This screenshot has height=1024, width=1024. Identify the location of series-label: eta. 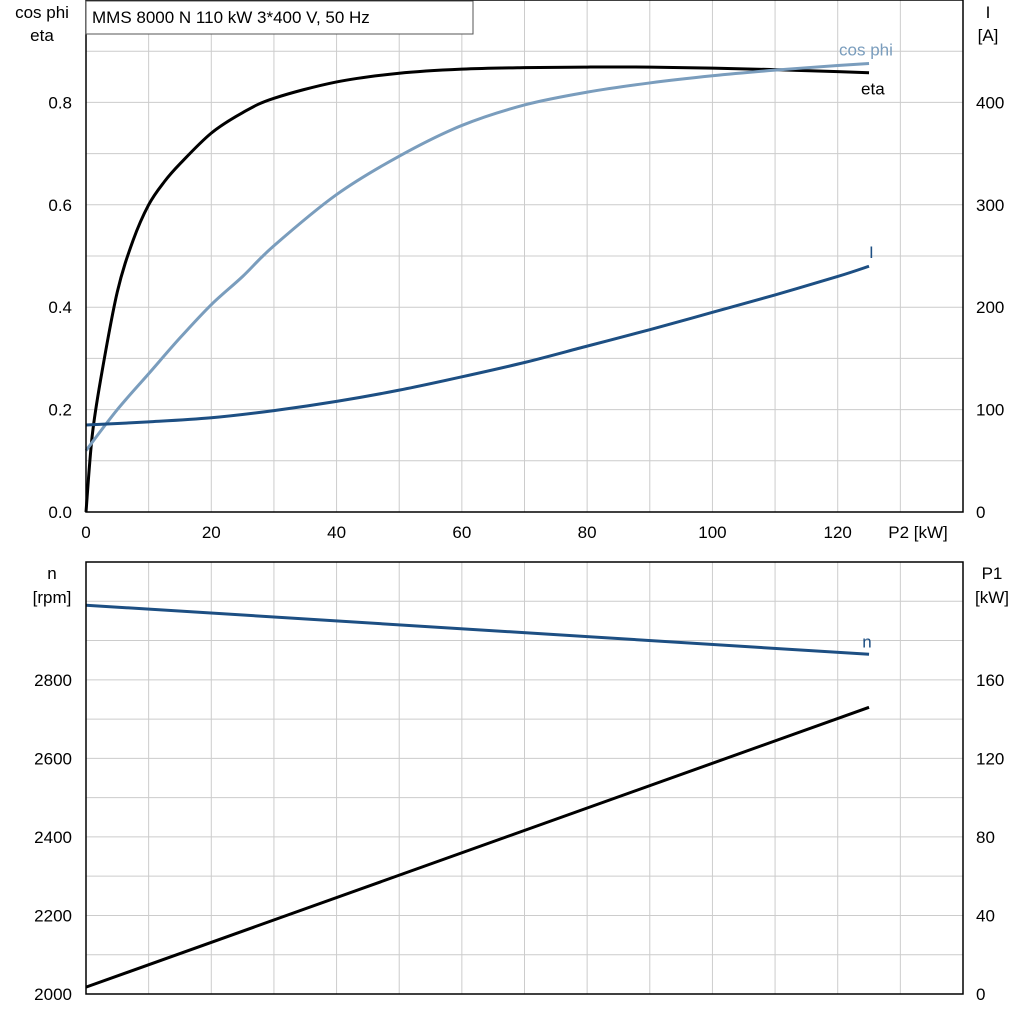
(873, 89).